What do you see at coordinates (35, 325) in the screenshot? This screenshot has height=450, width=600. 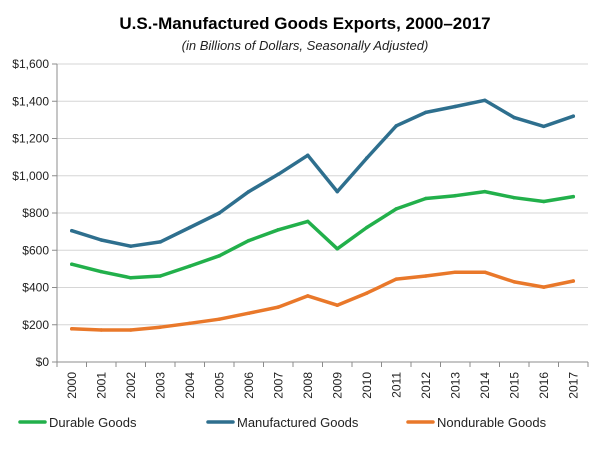 I see `y-tick-label: $200` at bounding box center [35, 325].